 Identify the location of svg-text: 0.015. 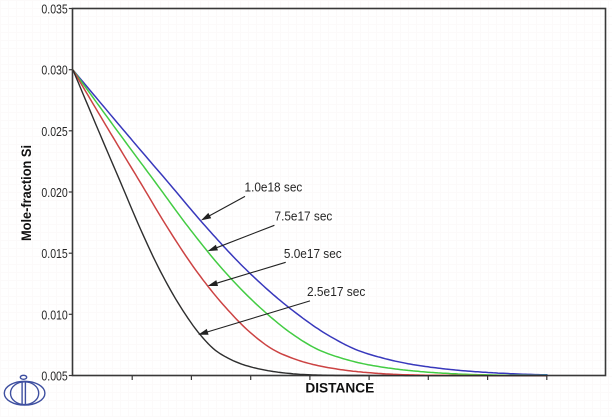
(54, 253).